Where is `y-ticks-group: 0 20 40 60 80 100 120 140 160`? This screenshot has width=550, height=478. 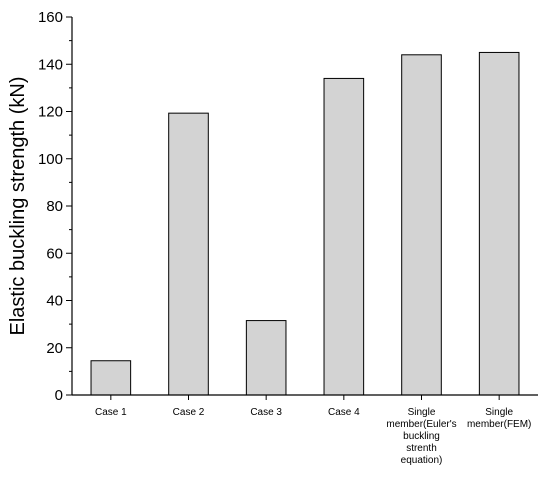 y-ticks-group: 0 20 40 60 80 100 120 140 160 is located at coordinates (55, 206).